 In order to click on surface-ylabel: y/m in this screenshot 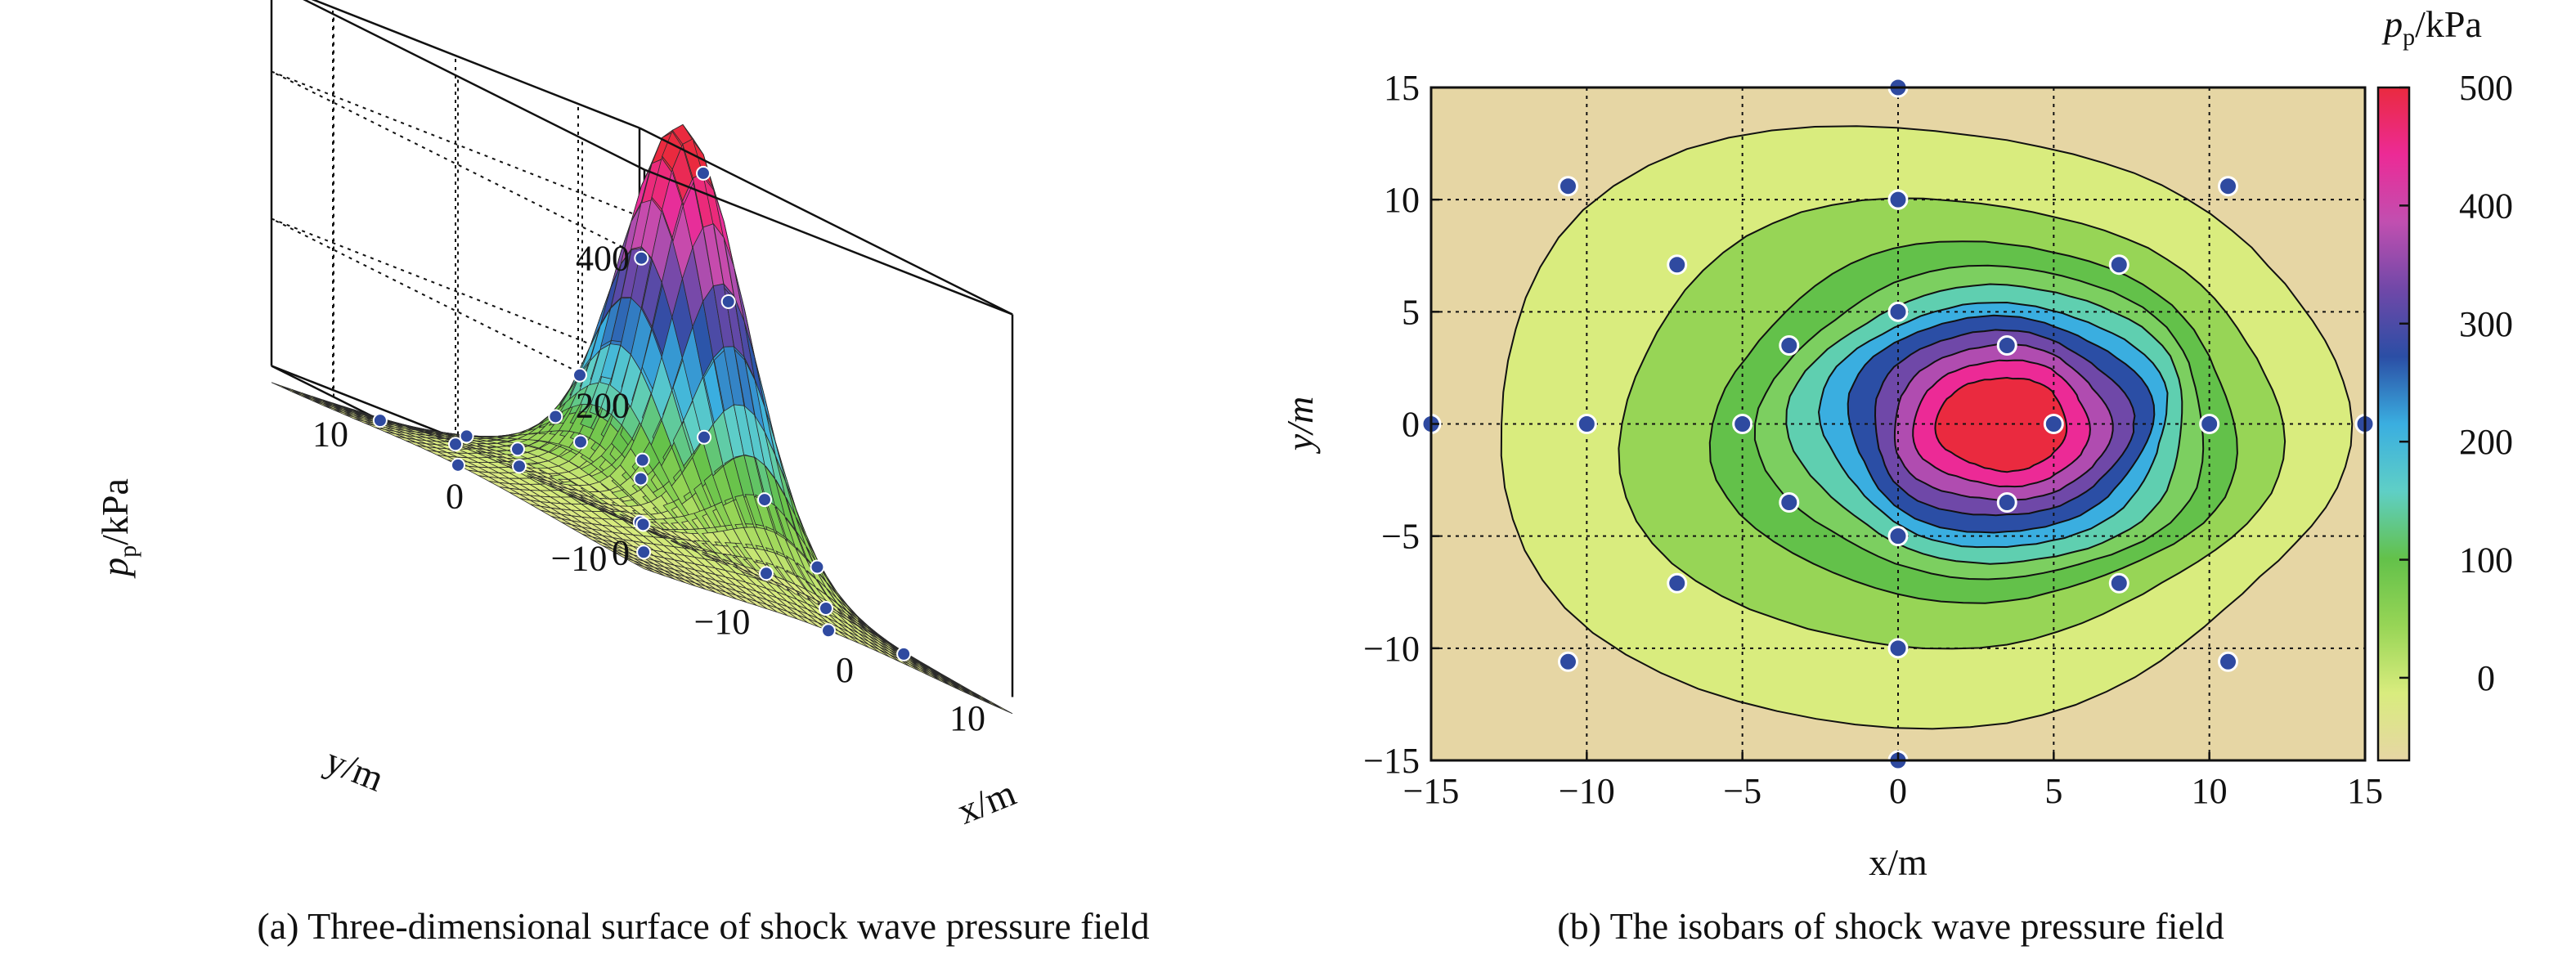, I will do `click(355, 769)`.